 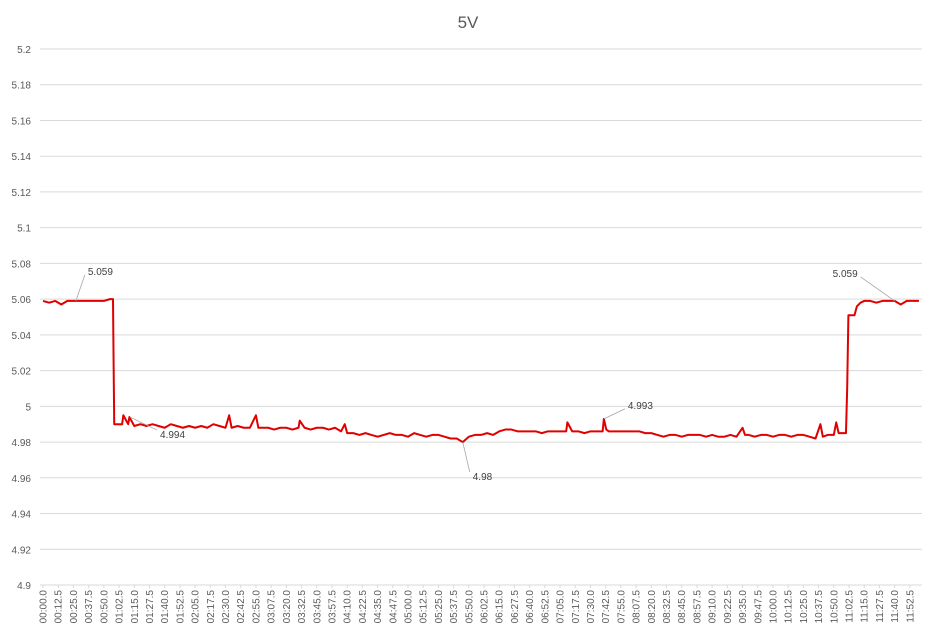 What do you see at coordinates (256, 607) in the screenshot?
I see `x-tick-label: 02:55.0` at bounding box center [256, 607].